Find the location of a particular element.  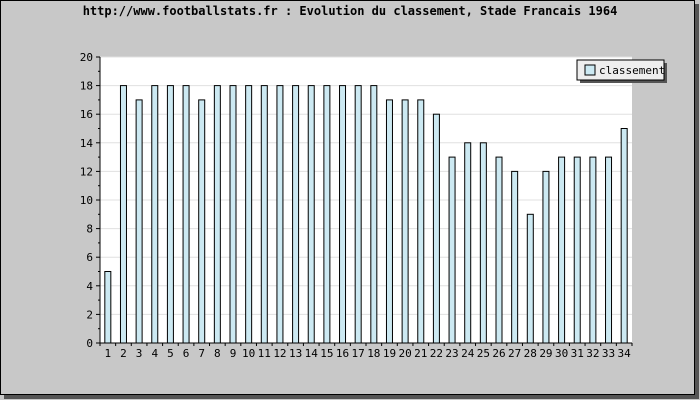

x-tick-label: 12 is located at coordinates (279, 353).